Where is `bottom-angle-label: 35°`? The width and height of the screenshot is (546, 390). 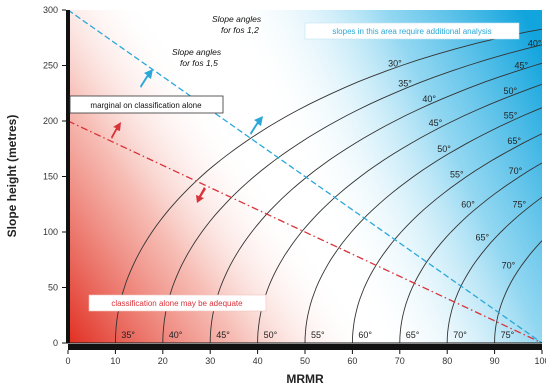 bottom-angle-label: 35° is located at coordinates (128, 335).